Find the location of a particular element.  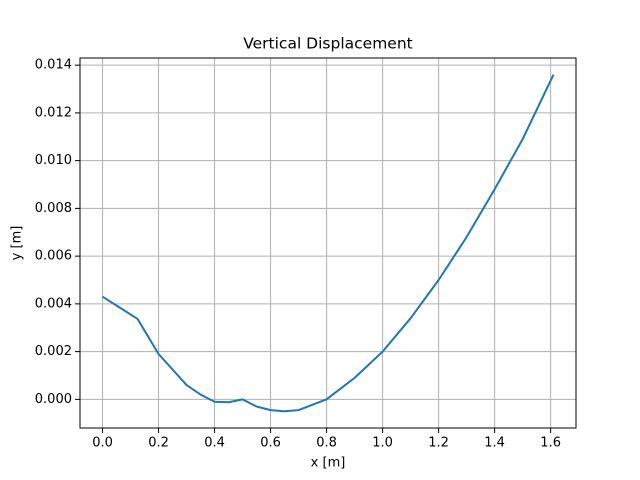

x-tick-label: 1.0 is located at coordinates (382, 443).